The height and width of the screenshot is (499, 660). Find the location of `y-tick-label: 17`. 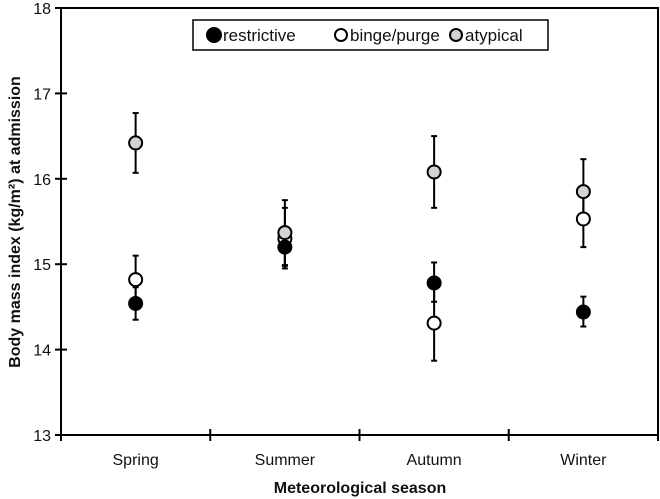

y-tick-label: 17 is located at coordinates (42, 94).